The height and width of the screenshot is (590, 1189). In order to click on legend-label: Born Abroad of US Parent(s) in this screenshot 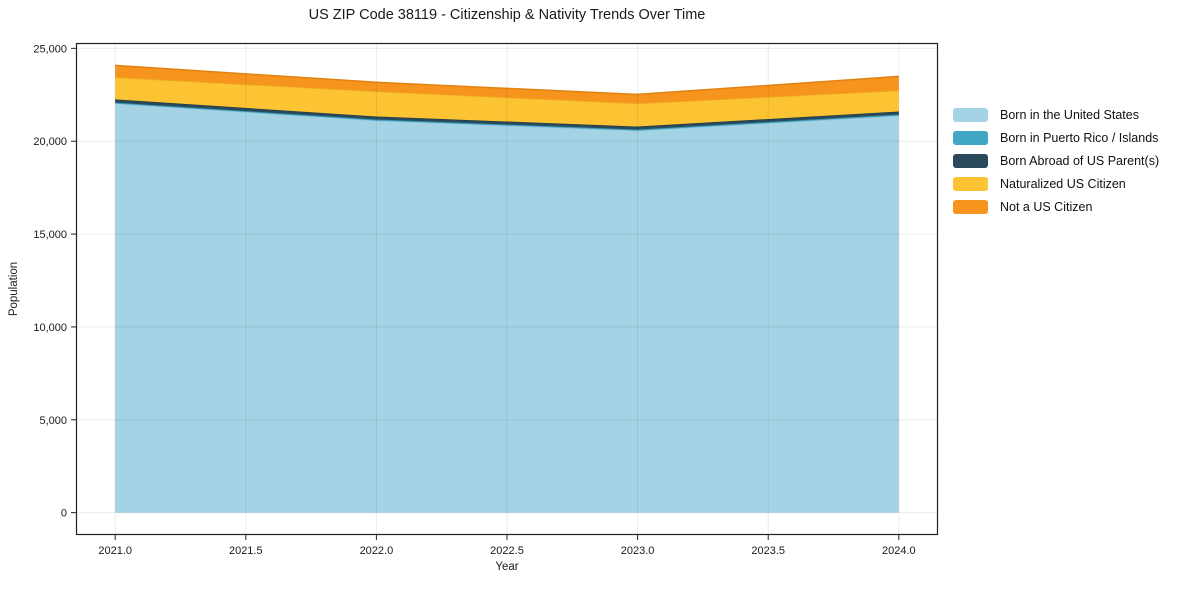, I will do `click(1080, 161)`.